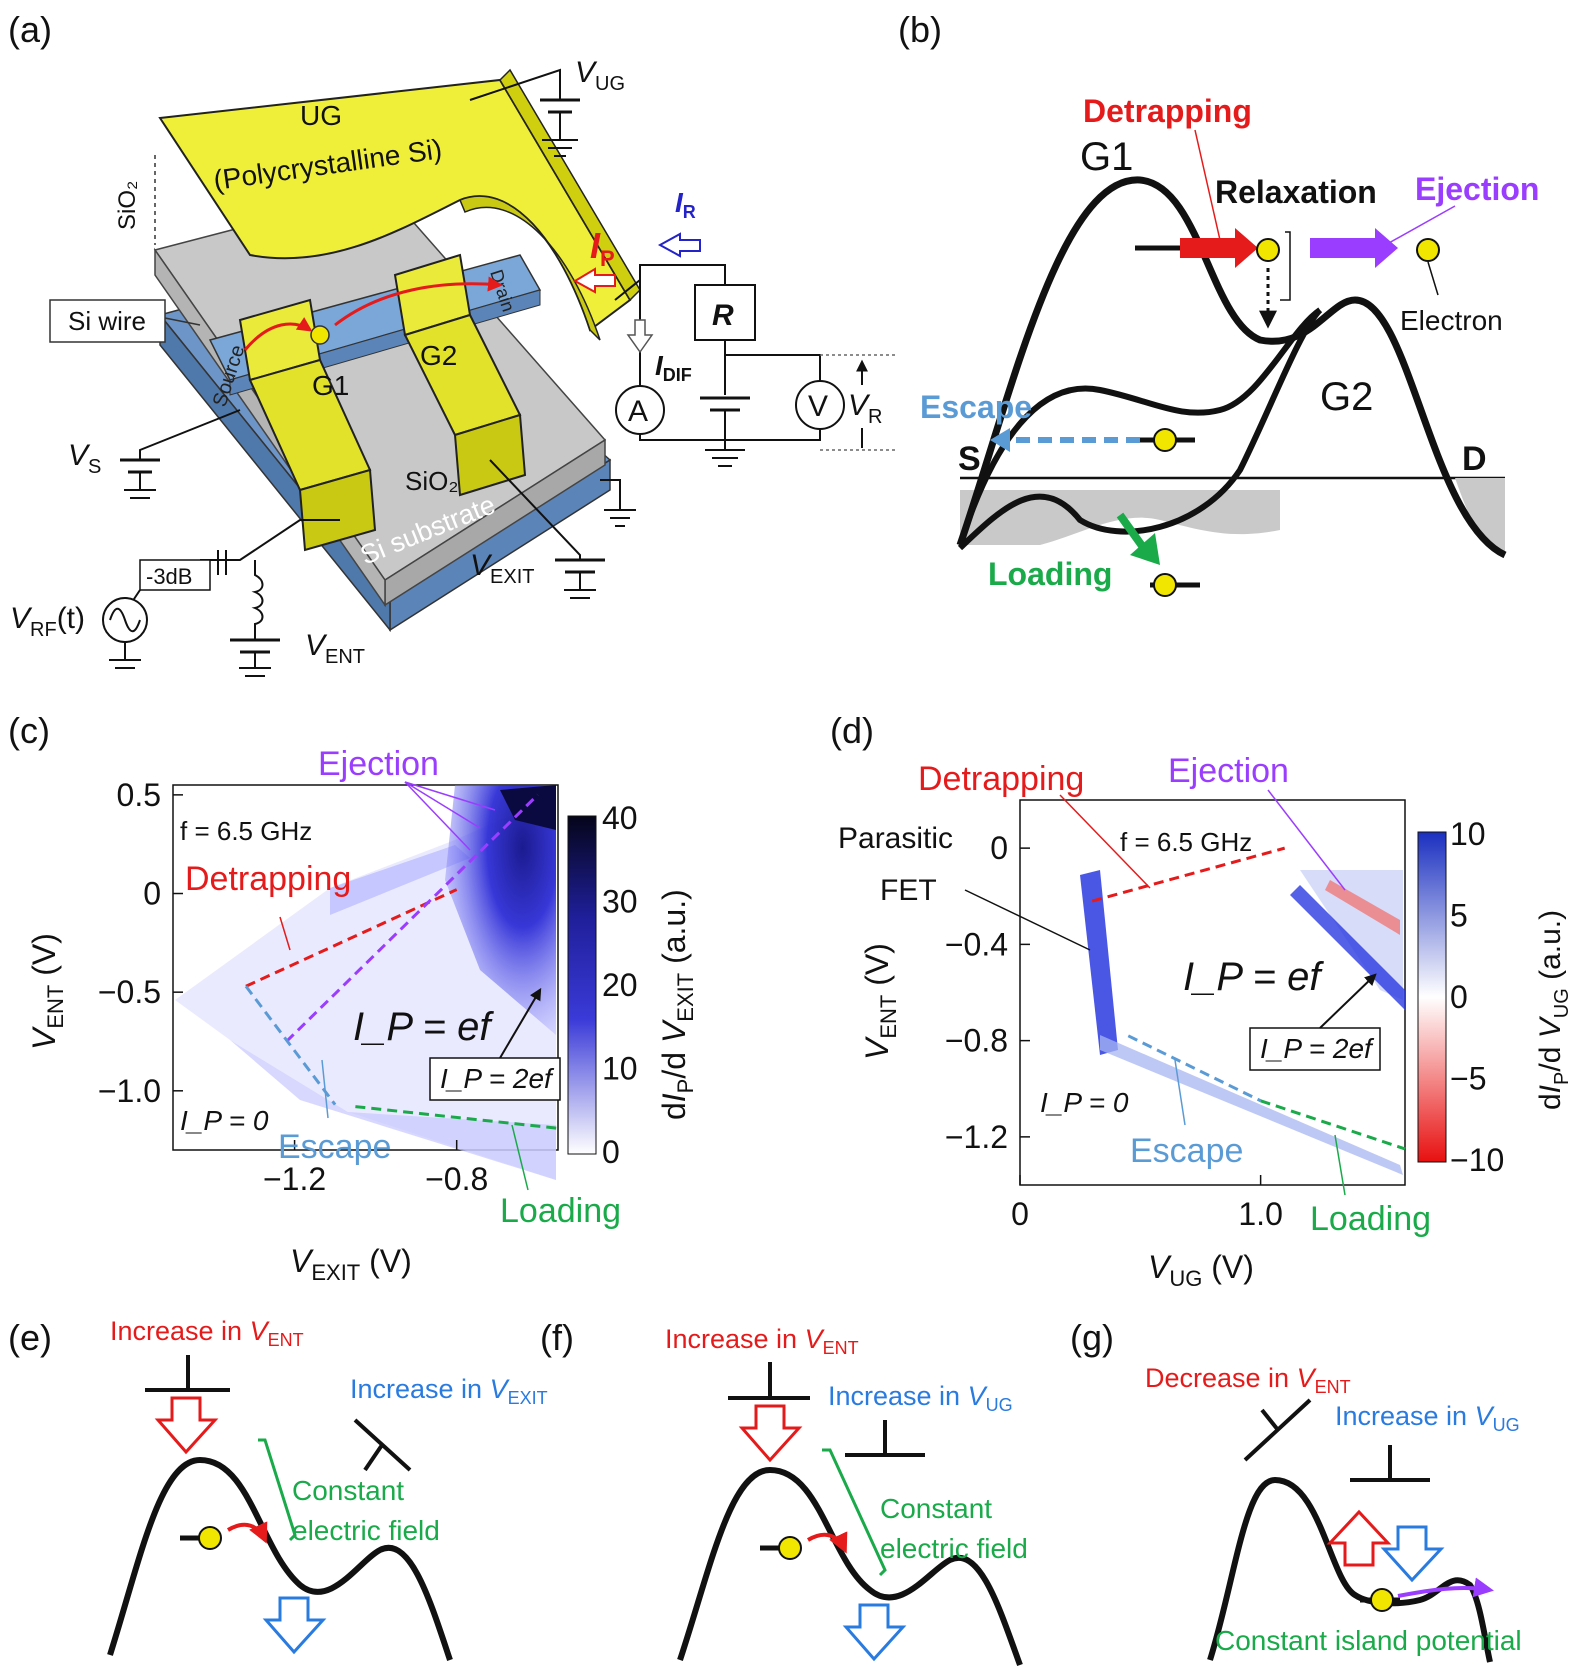 The width and height of the screenshot is (1575, 1678). I want to click on v-r-label: VR, so click(865, 408).